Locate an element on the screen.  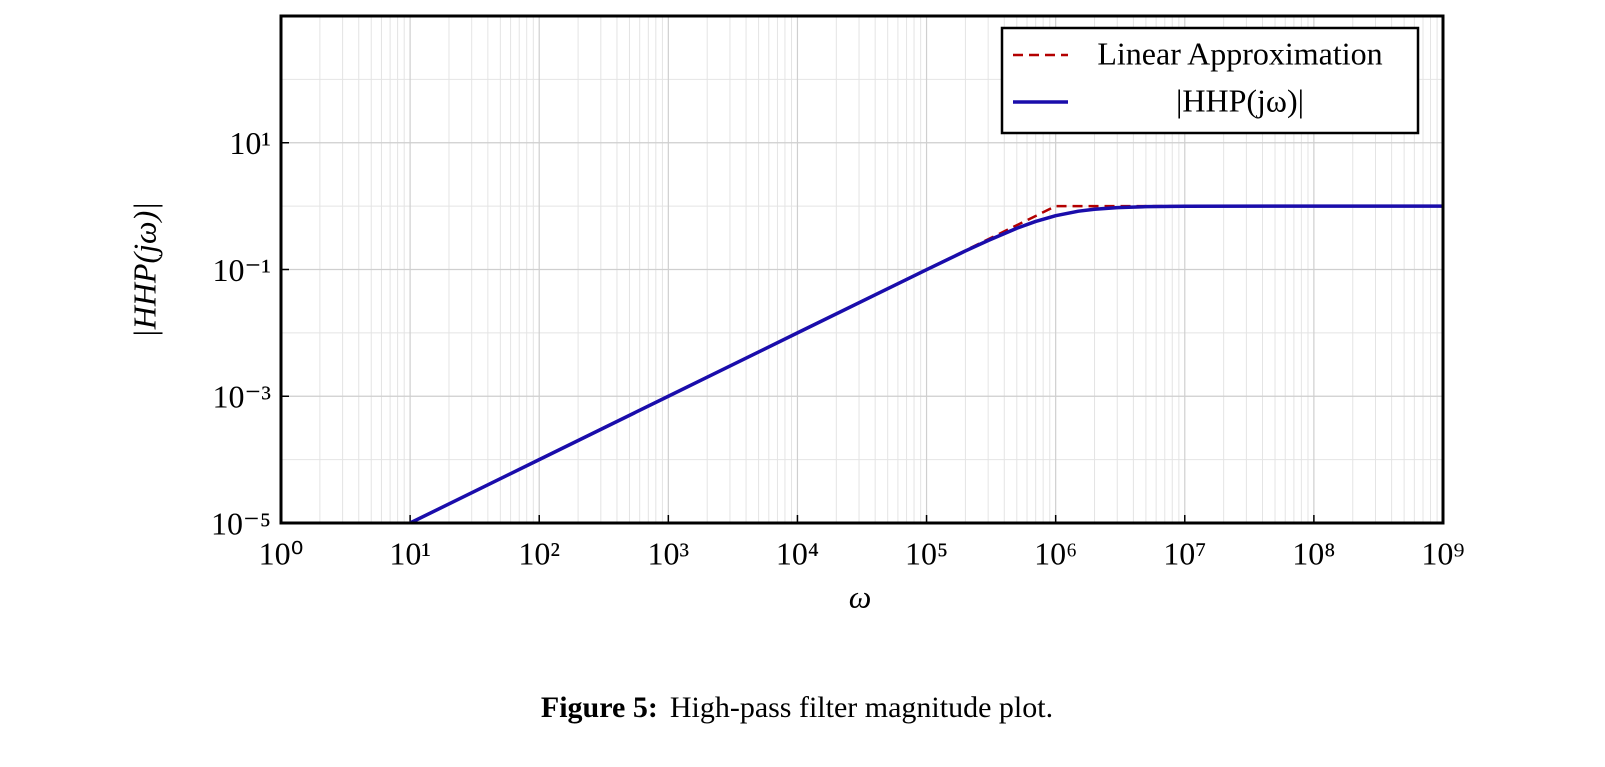
legend: Linear Approximation |HHP(jω)| is located at coordinates (1210, 80).